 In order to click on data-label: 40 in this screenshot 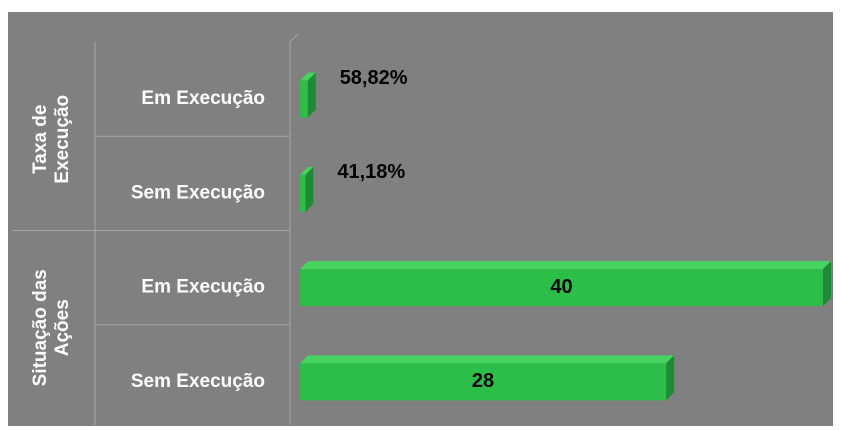, I will do `click(561, 287)`.